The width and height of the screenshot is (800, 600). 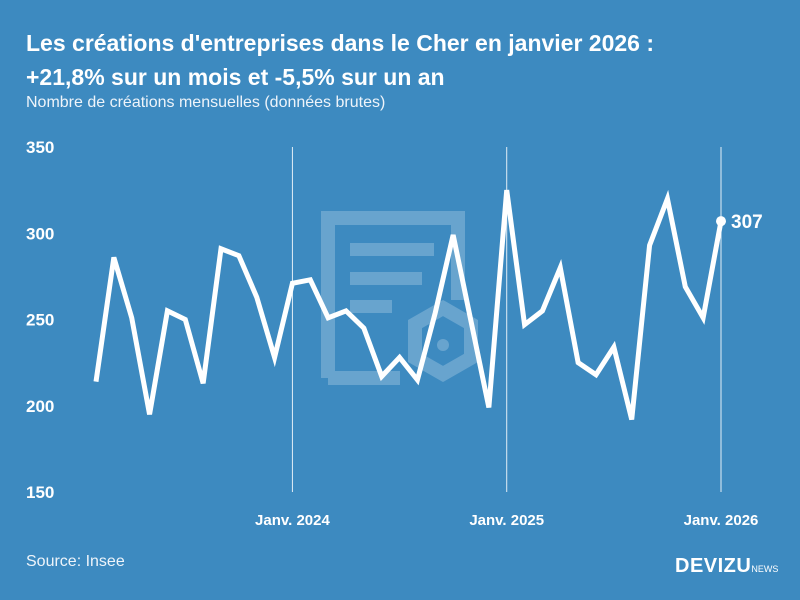 I want to click on y-tick-label: 200, so click(x=40, y=406).